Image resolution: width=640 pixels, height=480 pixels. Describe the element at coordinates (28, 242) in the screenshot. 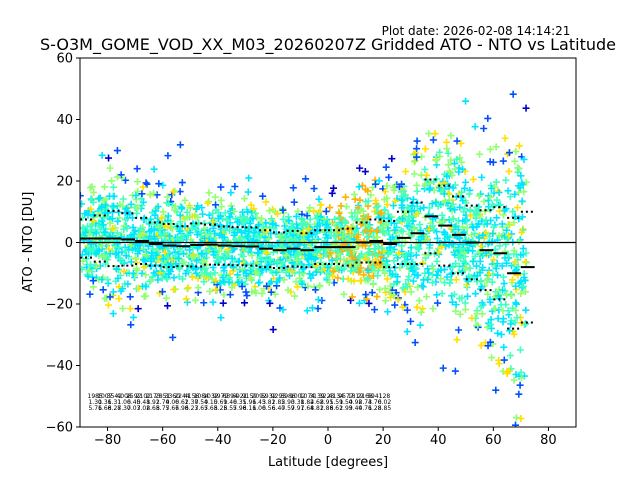

I see `y-axis-label: ATO - NTO [DU]` at that location.